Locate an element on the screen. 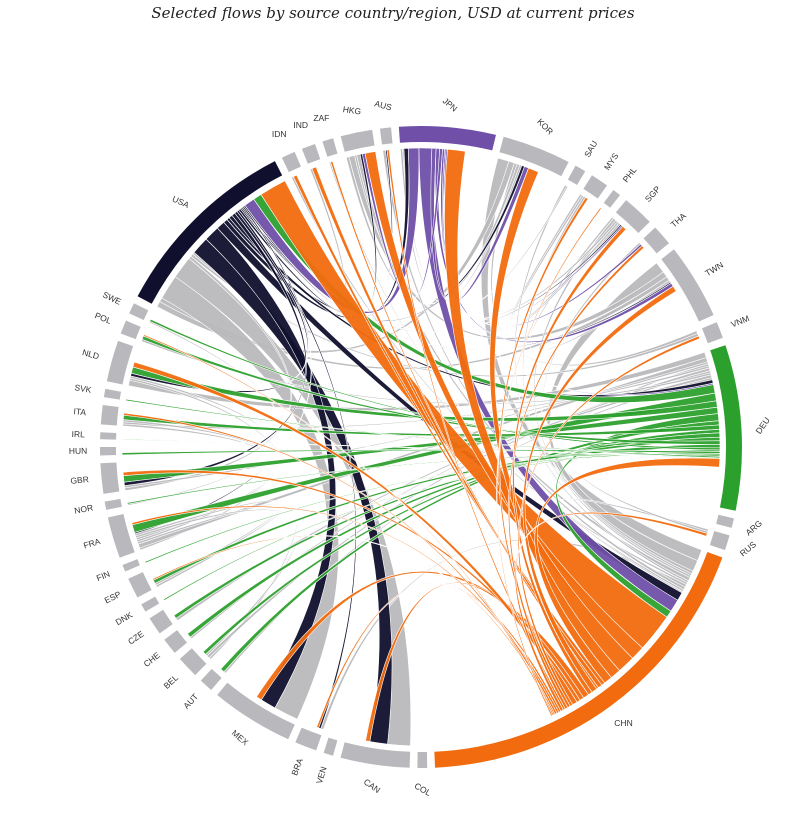  segment-arc-chn is located at coordinates (578, 659).